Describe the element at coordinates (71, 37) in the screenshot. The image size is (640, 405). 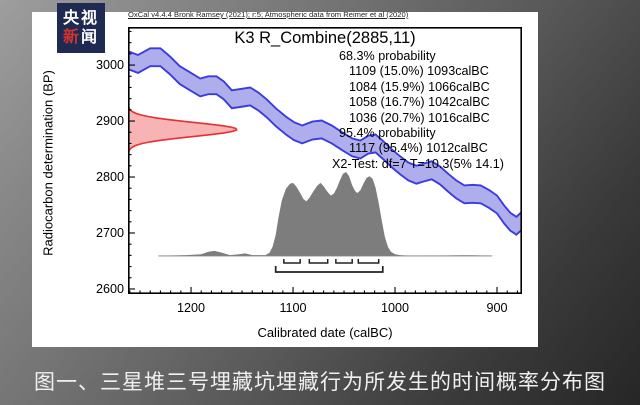
I see `logo-char-xin: 新` at that location.